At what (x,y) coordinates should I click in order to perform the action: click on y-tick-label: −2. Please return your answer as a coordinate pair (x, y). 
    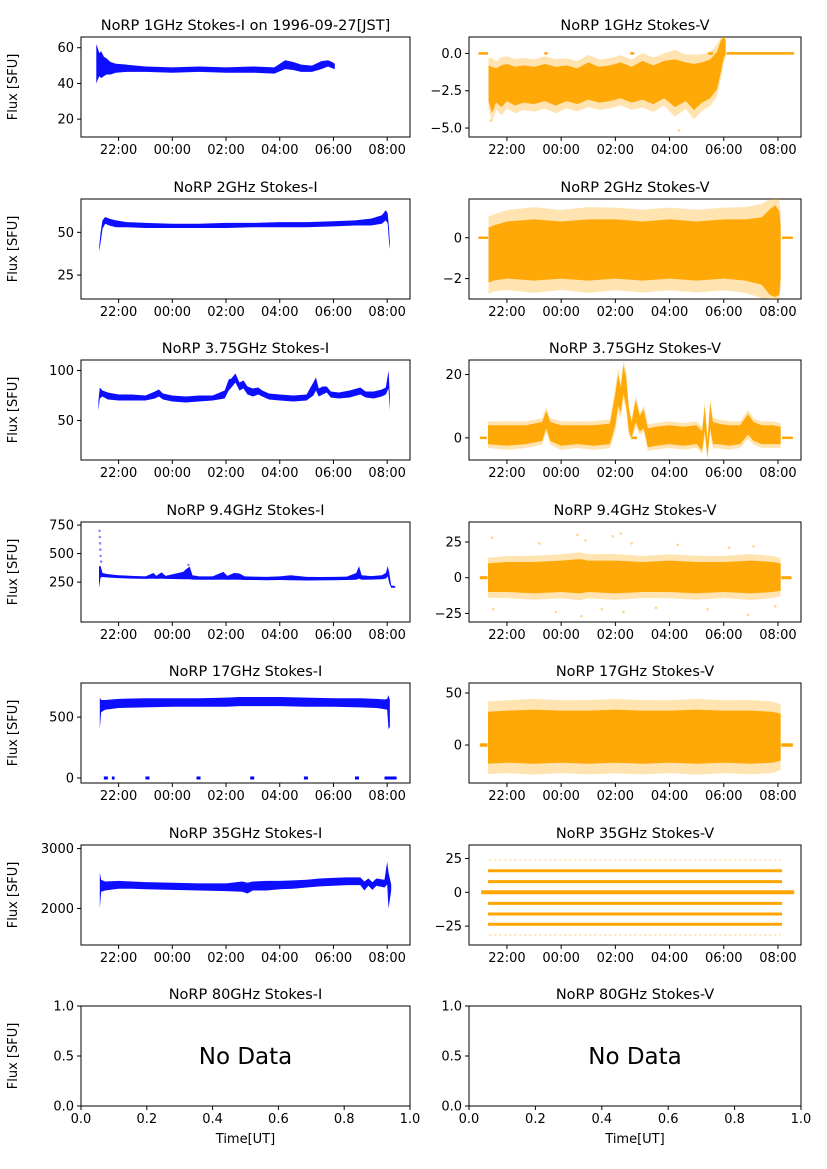
    Looking at the image, I should click on (452, 279).